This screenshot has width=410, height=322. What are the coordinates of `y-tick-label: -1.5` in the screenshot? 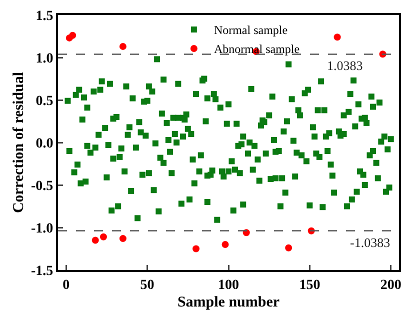 It's located at (42, 271).